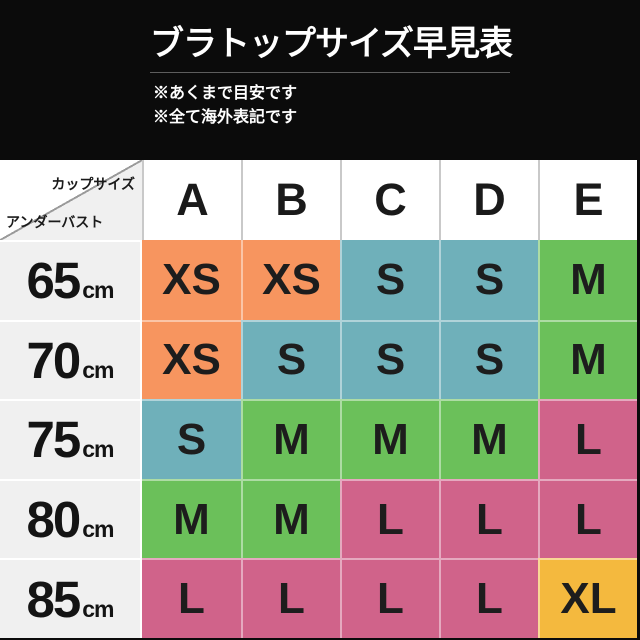 This screenshot has height=640, width=640. Describe the element at coordinates (225, 117) in the screenshot. I see `note-line-2: ※全て海外表記です` at that location.